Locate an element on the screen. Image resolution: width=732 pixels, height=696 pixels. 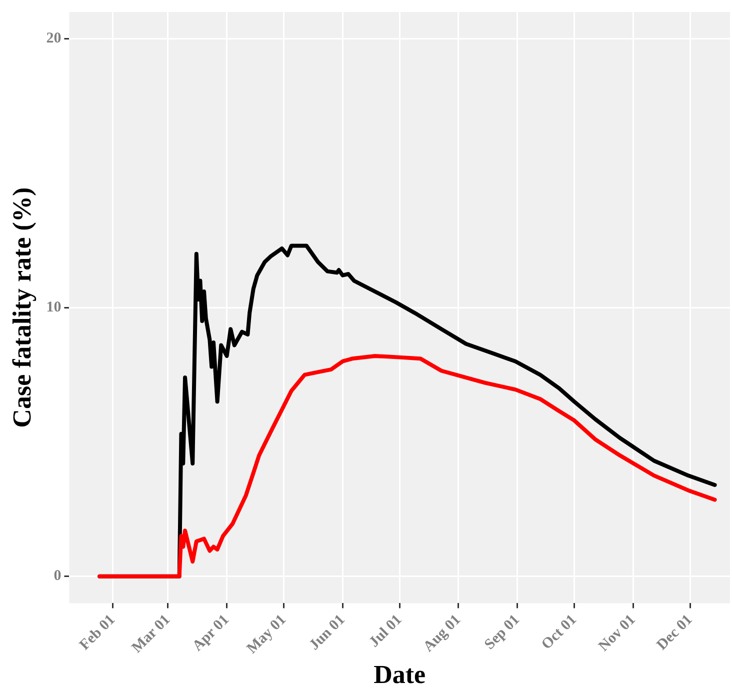
y-tick-label: 10 is located at coordinates (54, 307).